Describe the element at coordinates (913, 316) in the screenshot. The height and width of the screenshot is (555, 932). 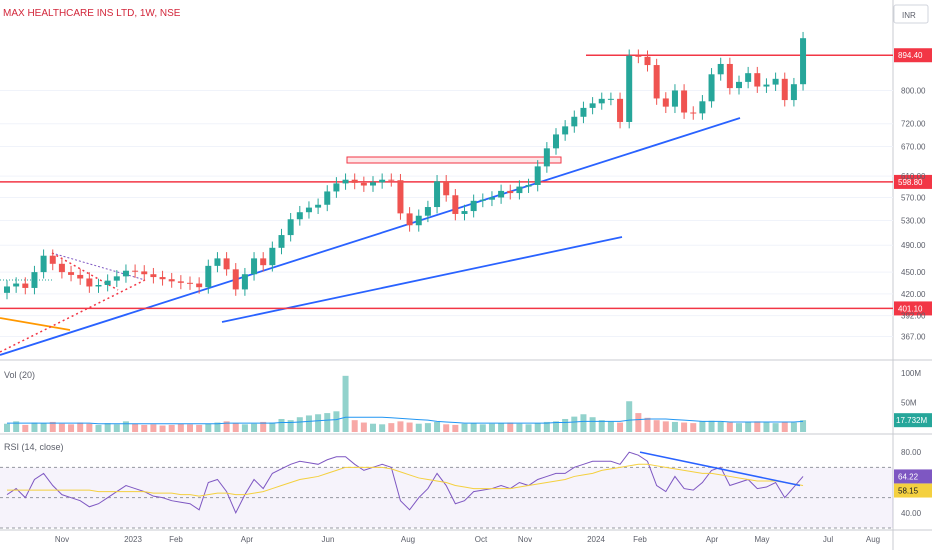
I see `price-tick-label: 392.00` at that location.